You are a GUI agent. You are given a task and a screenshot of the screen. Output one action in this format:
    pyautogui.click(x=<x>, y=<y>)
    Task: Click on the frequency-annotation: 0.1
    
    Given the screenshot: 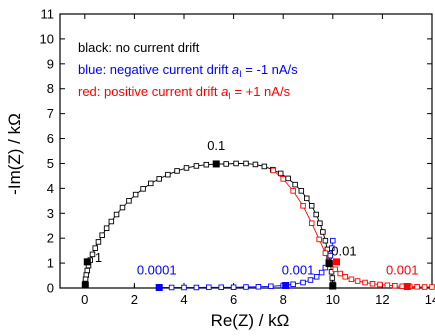 What is the action you would take?
    pyautogui.click(x=216, y=145)
    